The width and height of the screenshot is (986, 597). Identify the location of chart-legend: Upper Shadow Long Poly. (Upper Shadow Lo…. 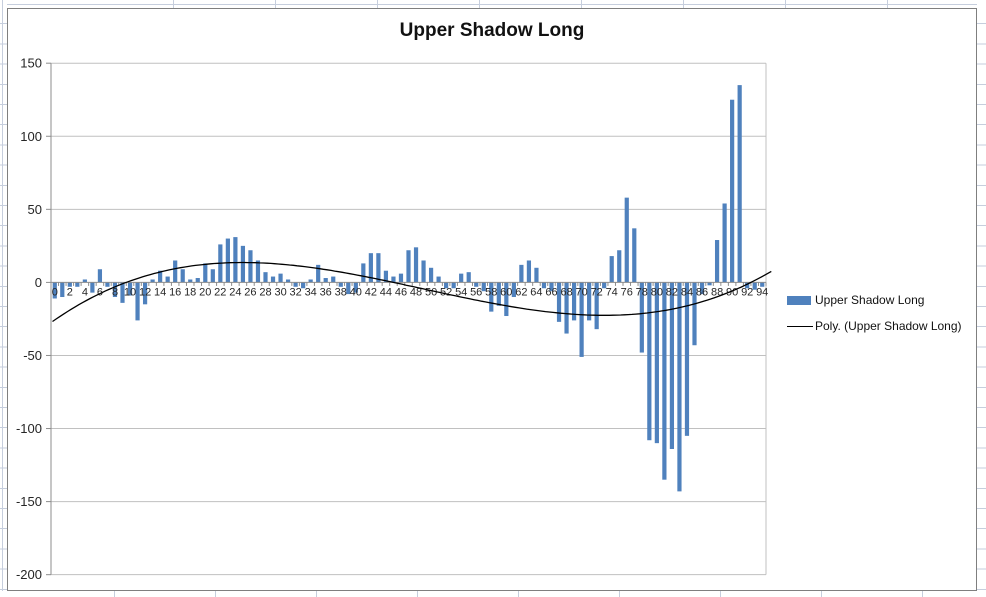
(881, 319).